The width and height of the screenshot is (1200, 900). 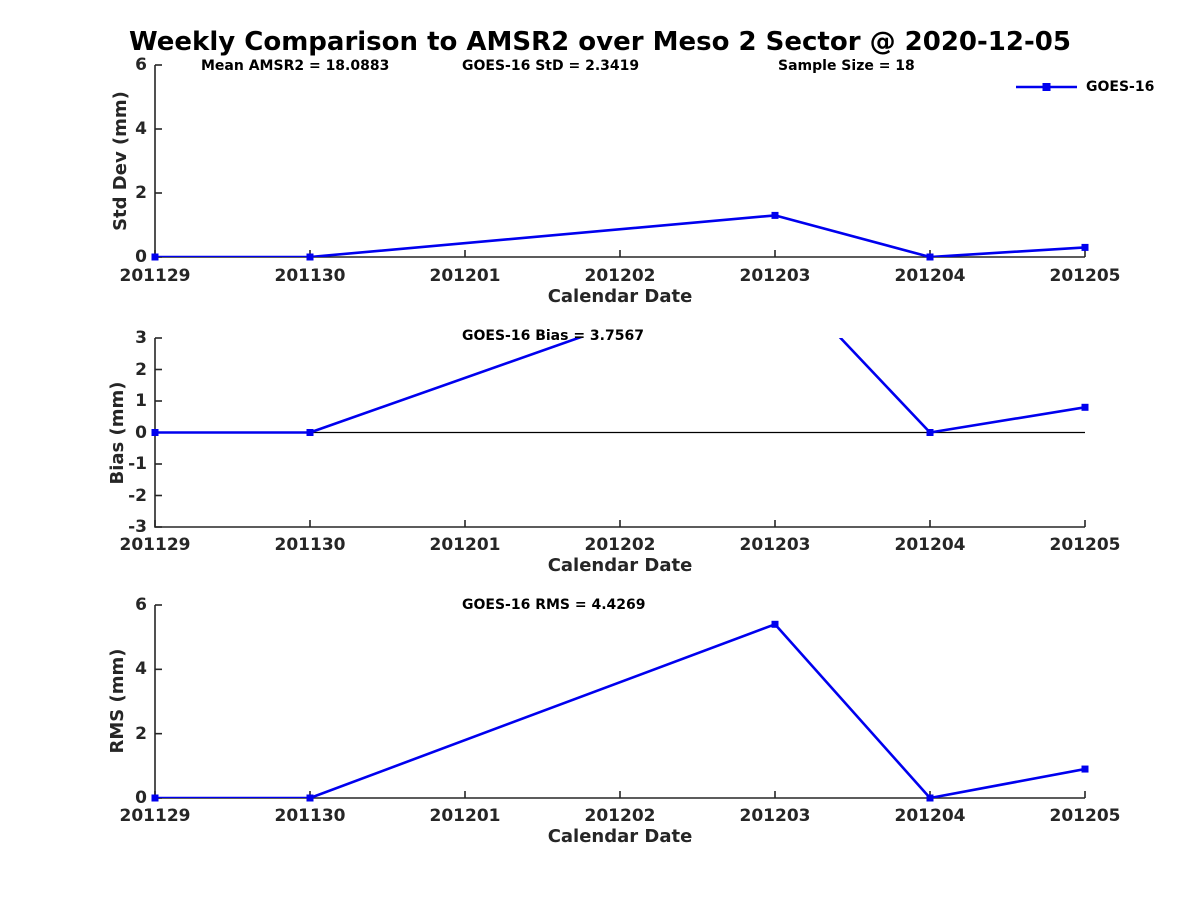 I want to click on y-tick-label: -1, so click(x=137, y=464).